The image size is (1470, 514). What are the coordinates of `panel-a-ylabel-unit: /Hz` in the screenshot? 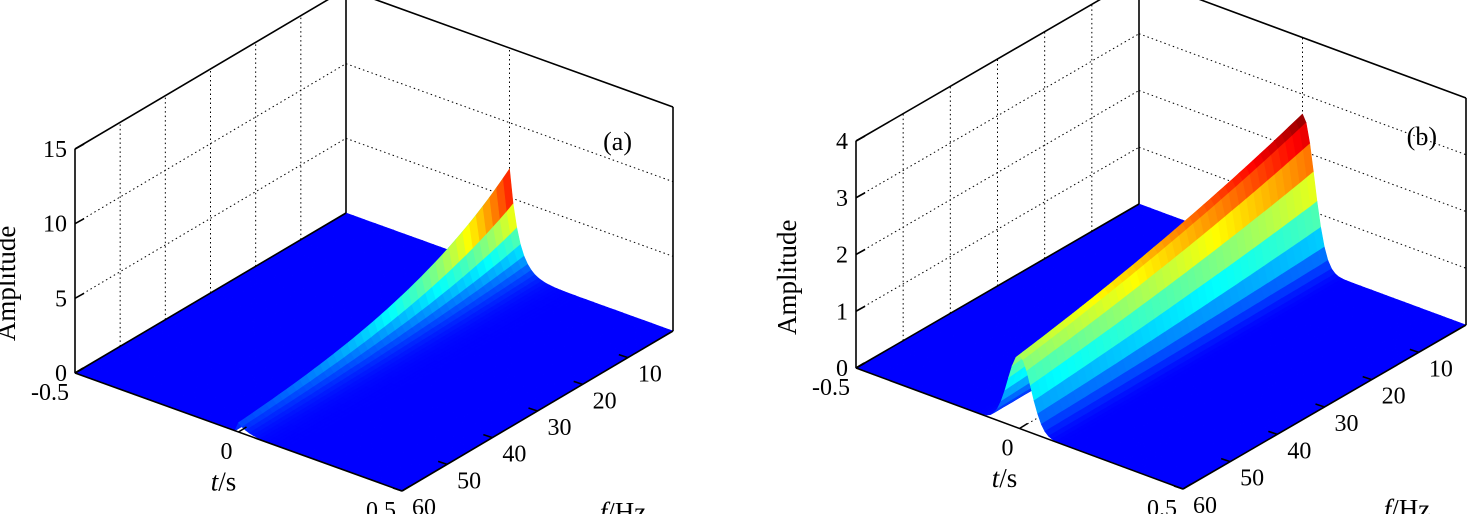 It's located at (626, 505).